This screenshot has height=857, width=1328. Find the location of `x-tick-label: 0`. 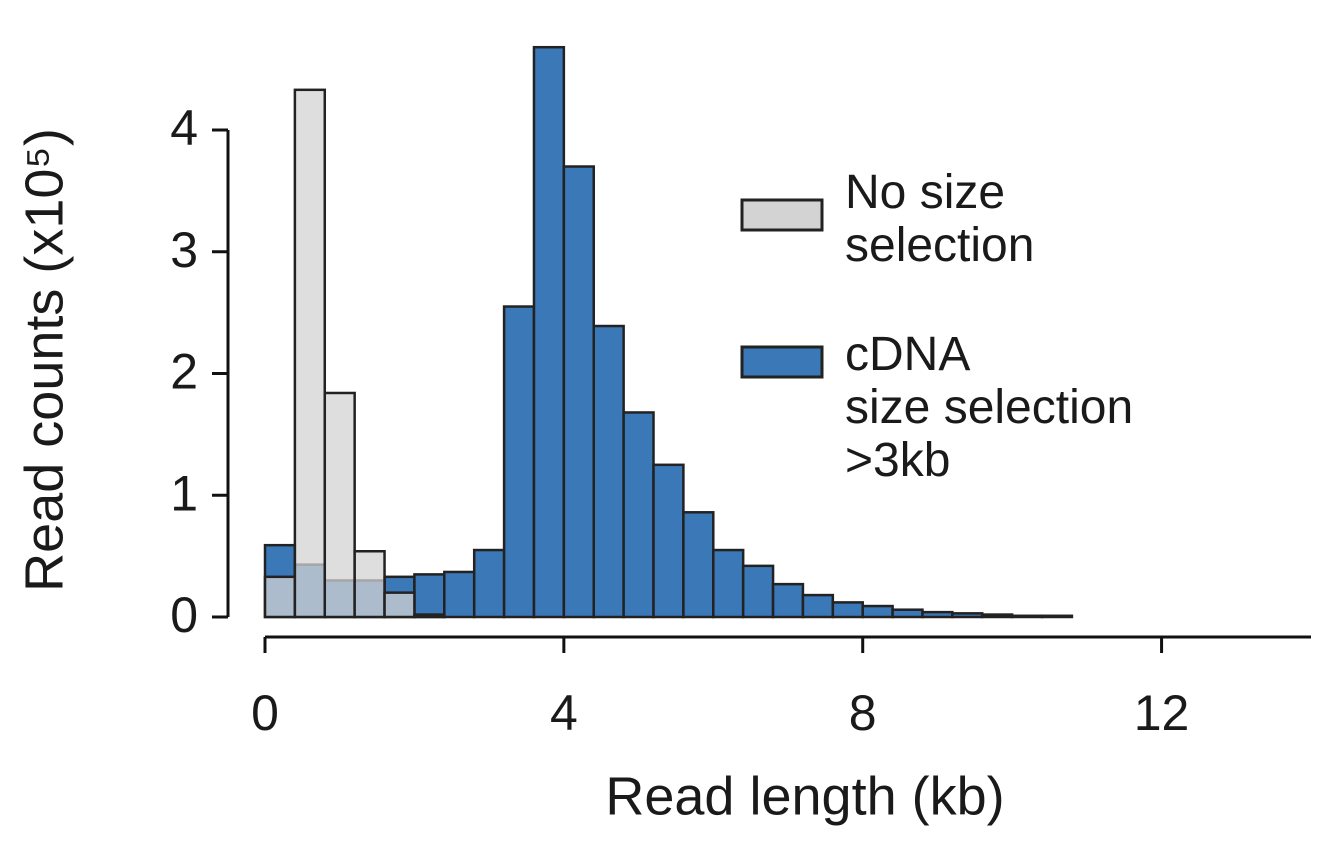

x-tick-label: 0 is located at coordinates (265, 713).